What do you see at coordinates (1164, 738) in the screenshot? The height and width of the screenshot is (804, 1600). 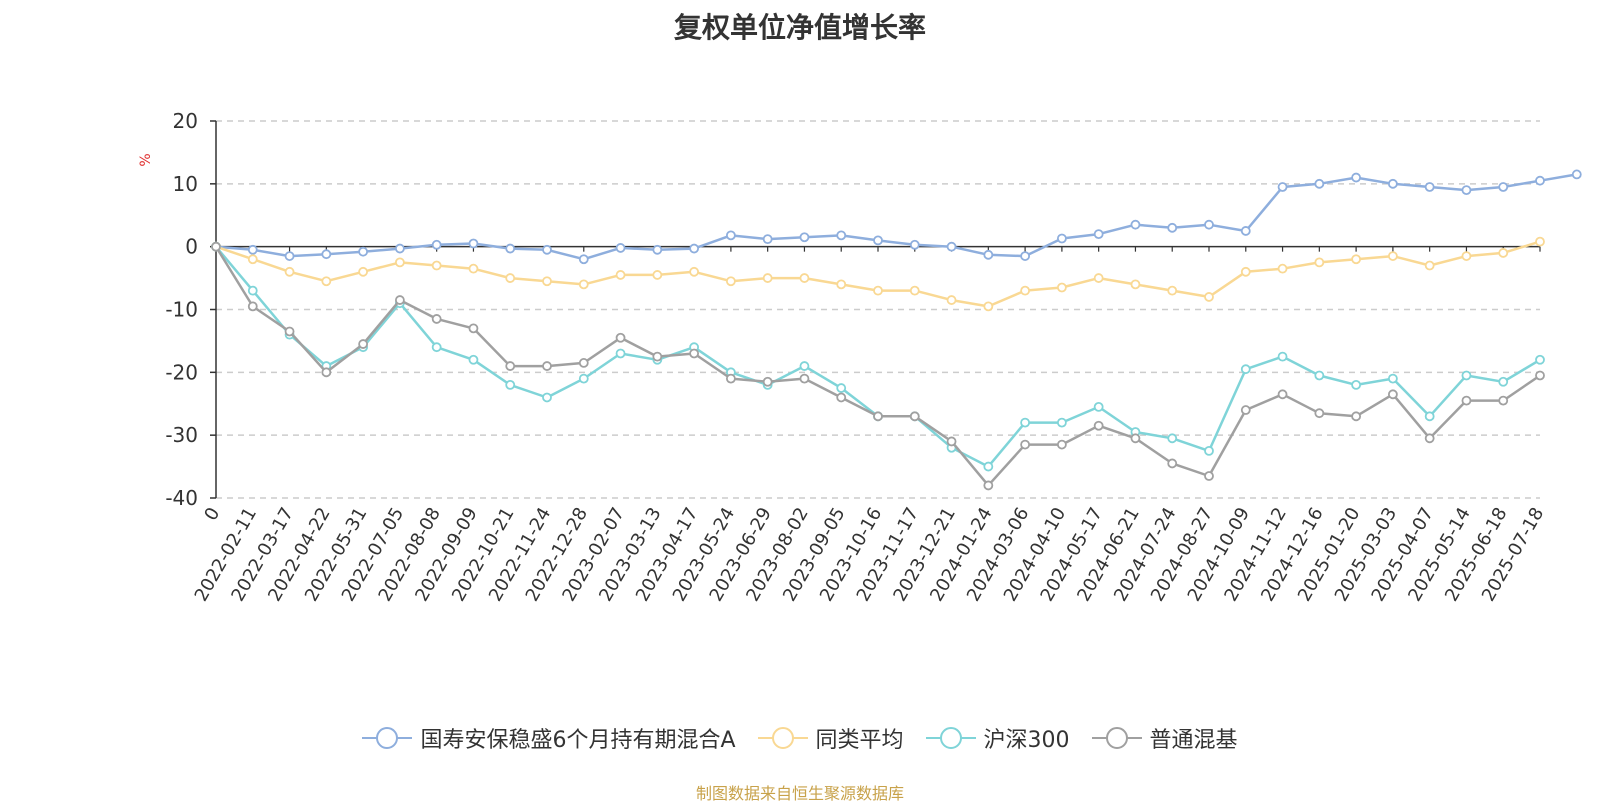 I see `legend-item-hybrid-fund: 普通混基` at bounding box center [1164, 738].